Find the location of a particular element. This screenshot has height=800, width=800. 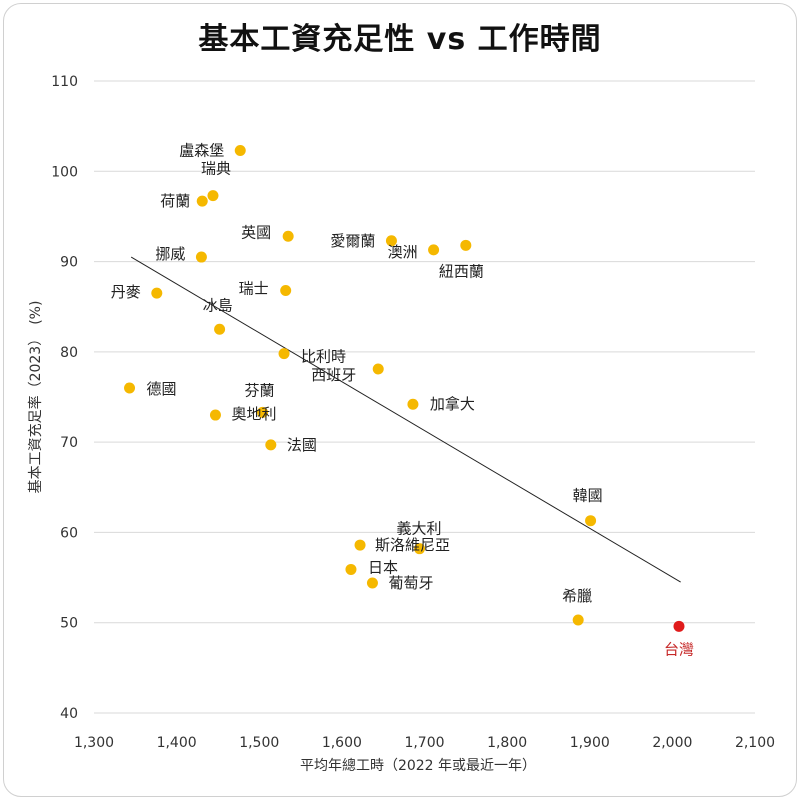

y-tick-label: 90 is located at coordinates (69, 263).